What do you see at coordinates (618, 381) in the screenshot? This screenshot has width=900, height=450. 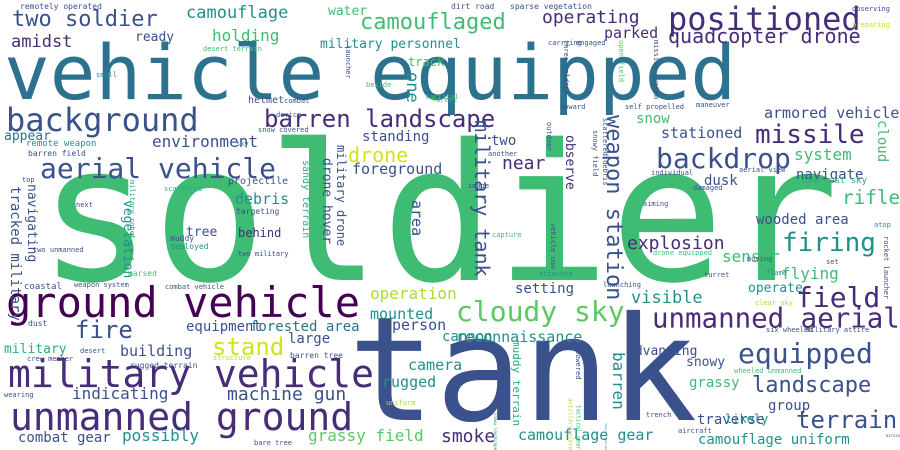 I see `word-barren: barren` at bounding box center [618, 381].